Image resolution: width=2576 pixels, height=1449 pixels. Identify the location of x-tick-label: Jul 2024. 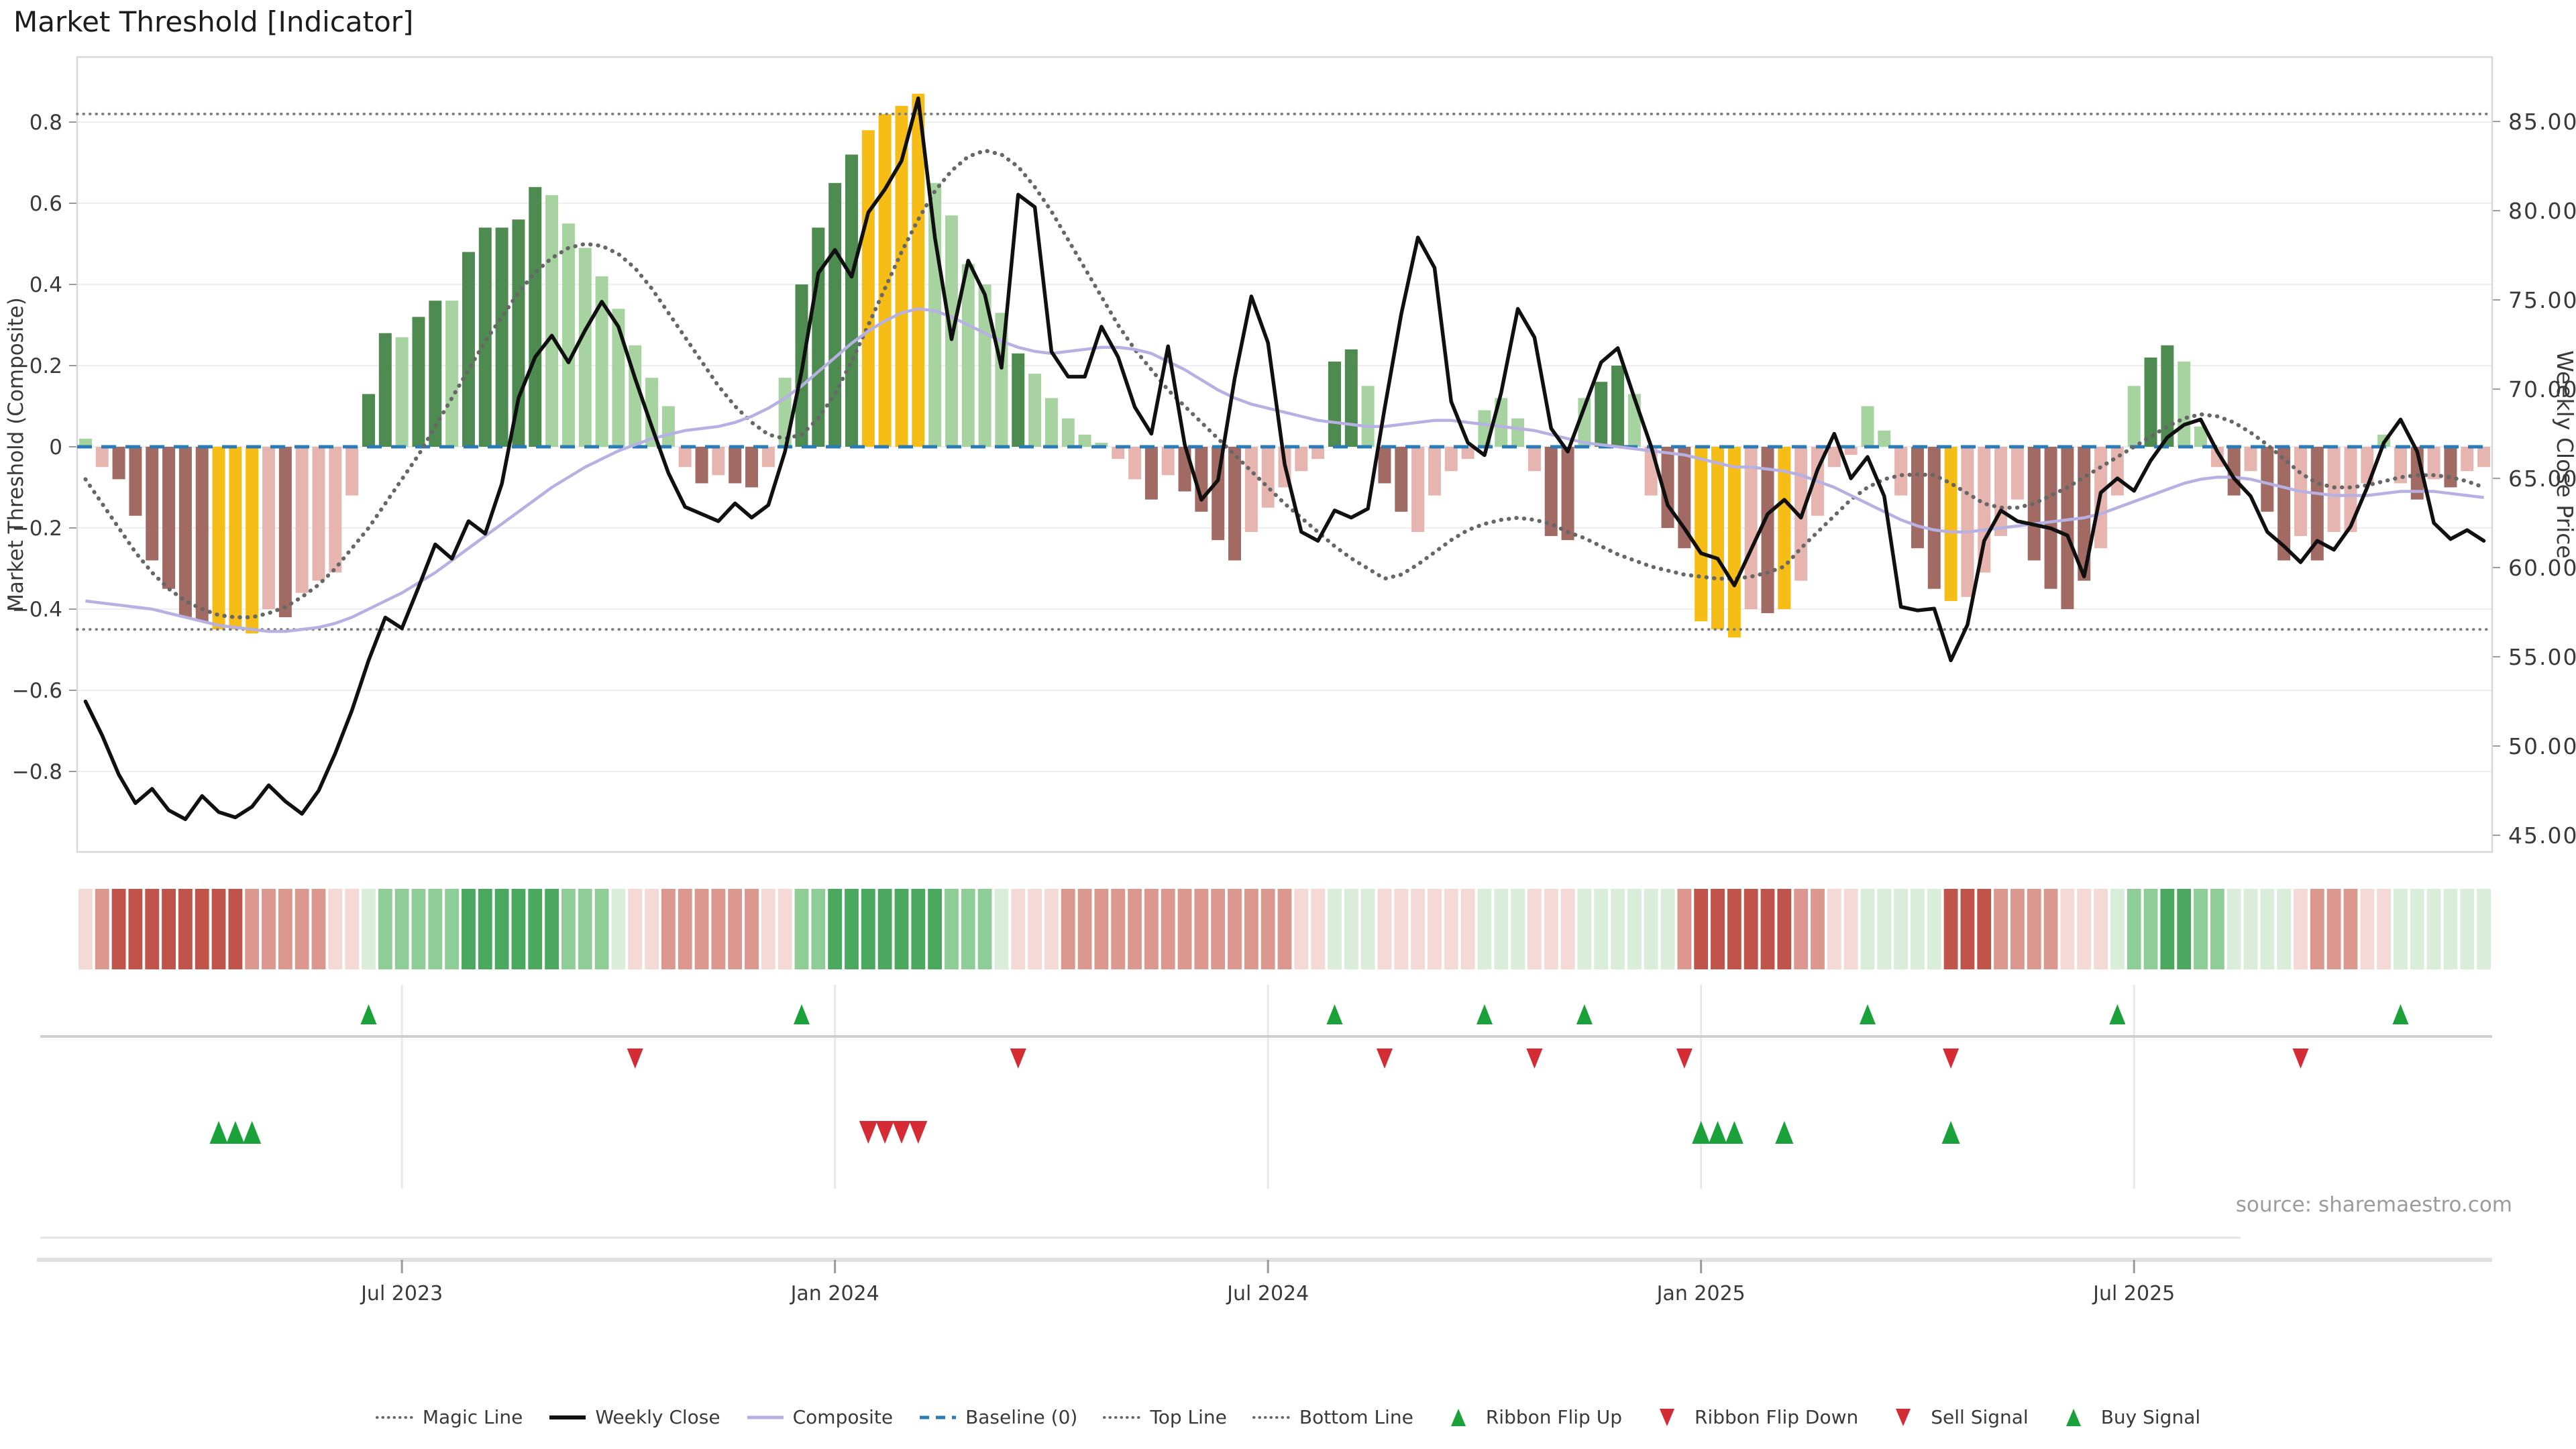
(1267, 1293).